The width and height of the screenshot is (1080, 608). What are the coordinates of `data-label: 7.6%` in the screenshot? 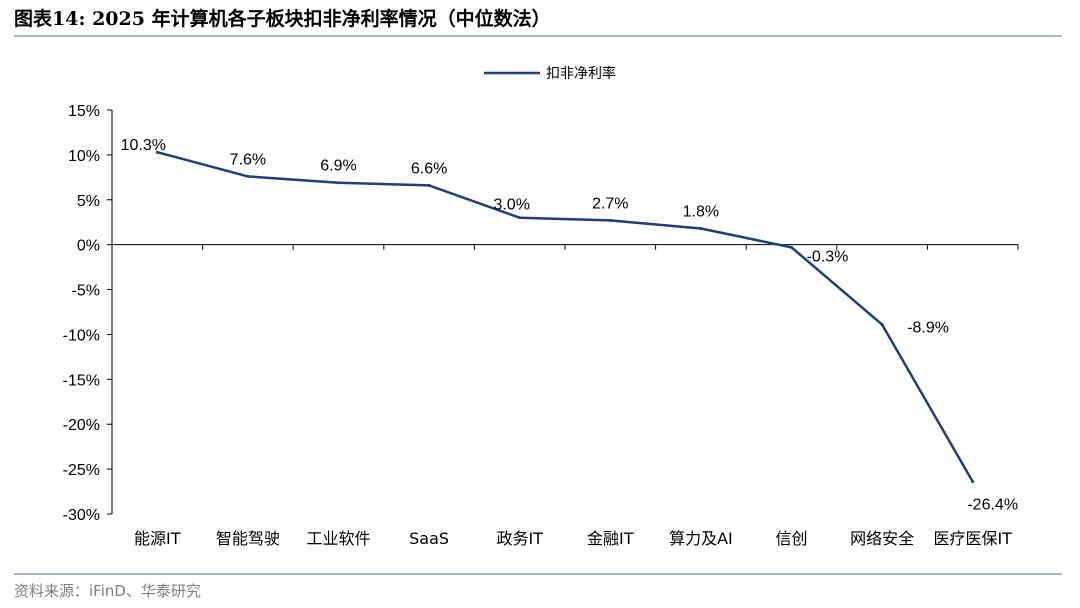 It's located at (248, 159).